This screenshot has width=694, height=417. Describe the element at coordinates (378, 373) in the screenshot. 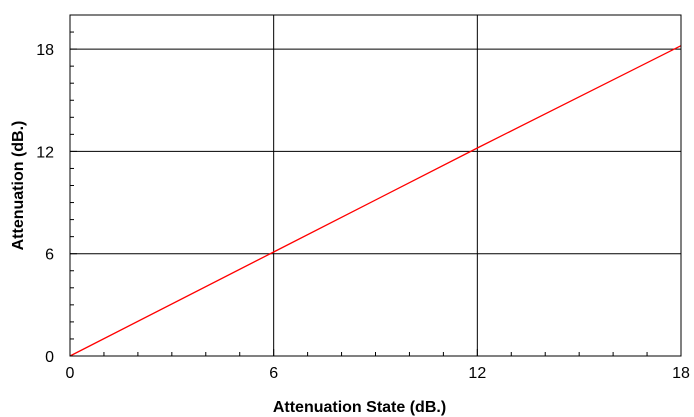

I see `x-tick-labels: 0 6 12 18` at that location.